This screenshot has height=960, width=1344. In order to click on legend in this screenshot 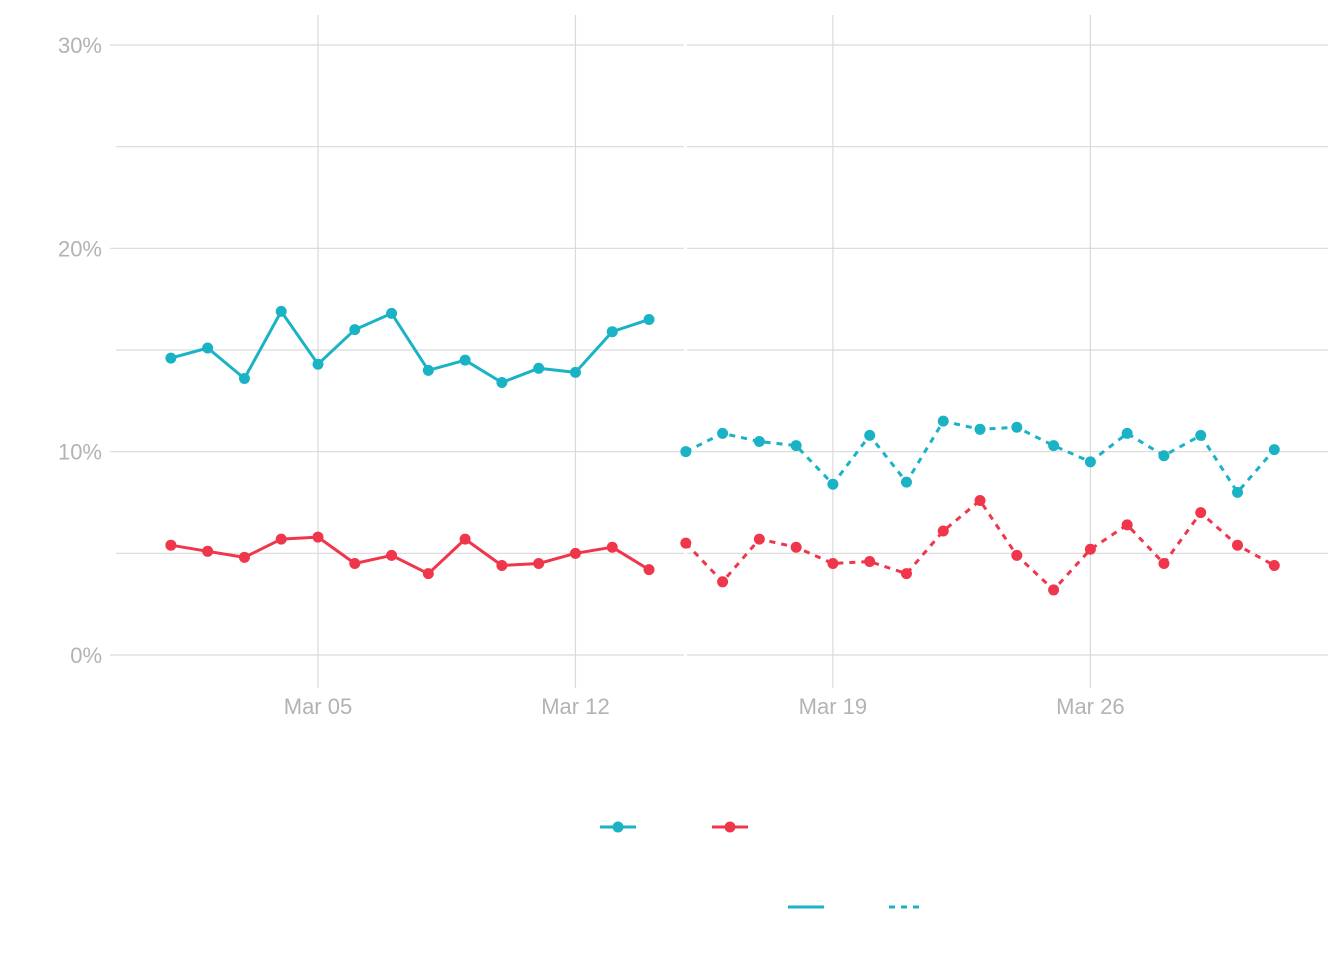, I will do `click(762, 865)`.